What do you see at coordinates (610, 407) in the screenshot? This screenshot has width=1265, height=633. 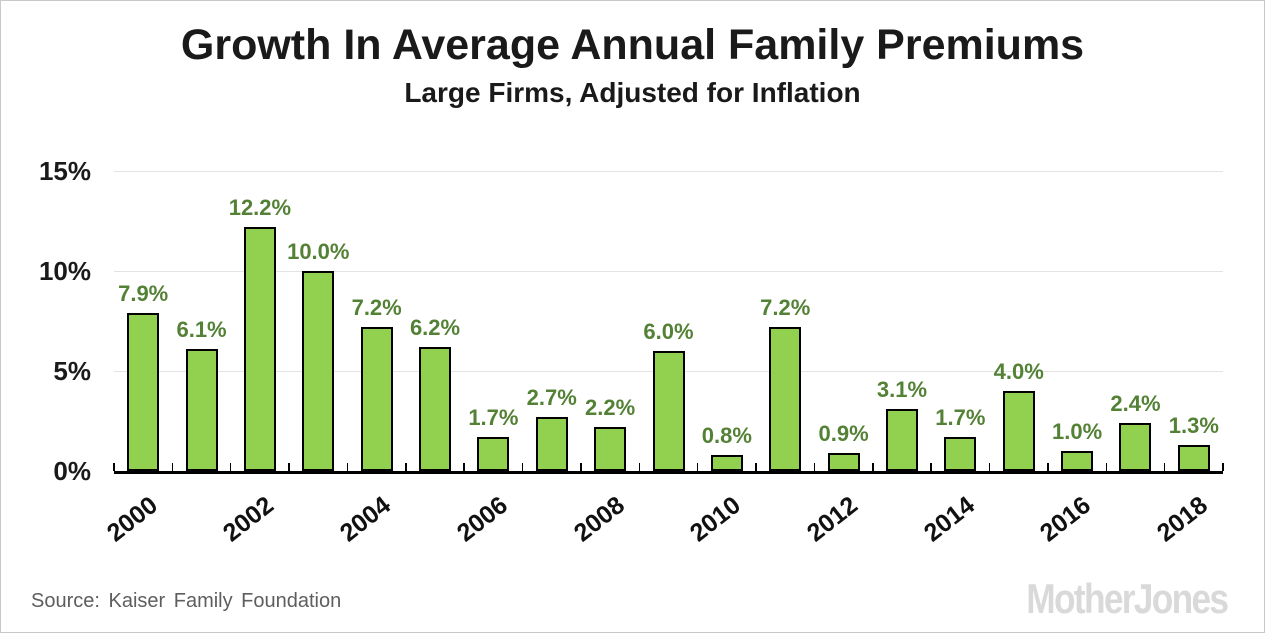 I see `bar-value-label: 2.2%` at bounding box center [610, 407].